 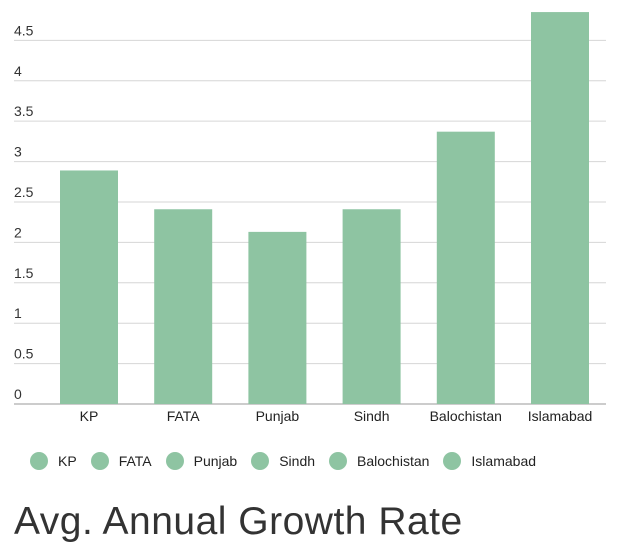 What do you see at coordinates (465, 268) in the screenshot?
I see `bar-balochistan` at bounding box center [465, 268].